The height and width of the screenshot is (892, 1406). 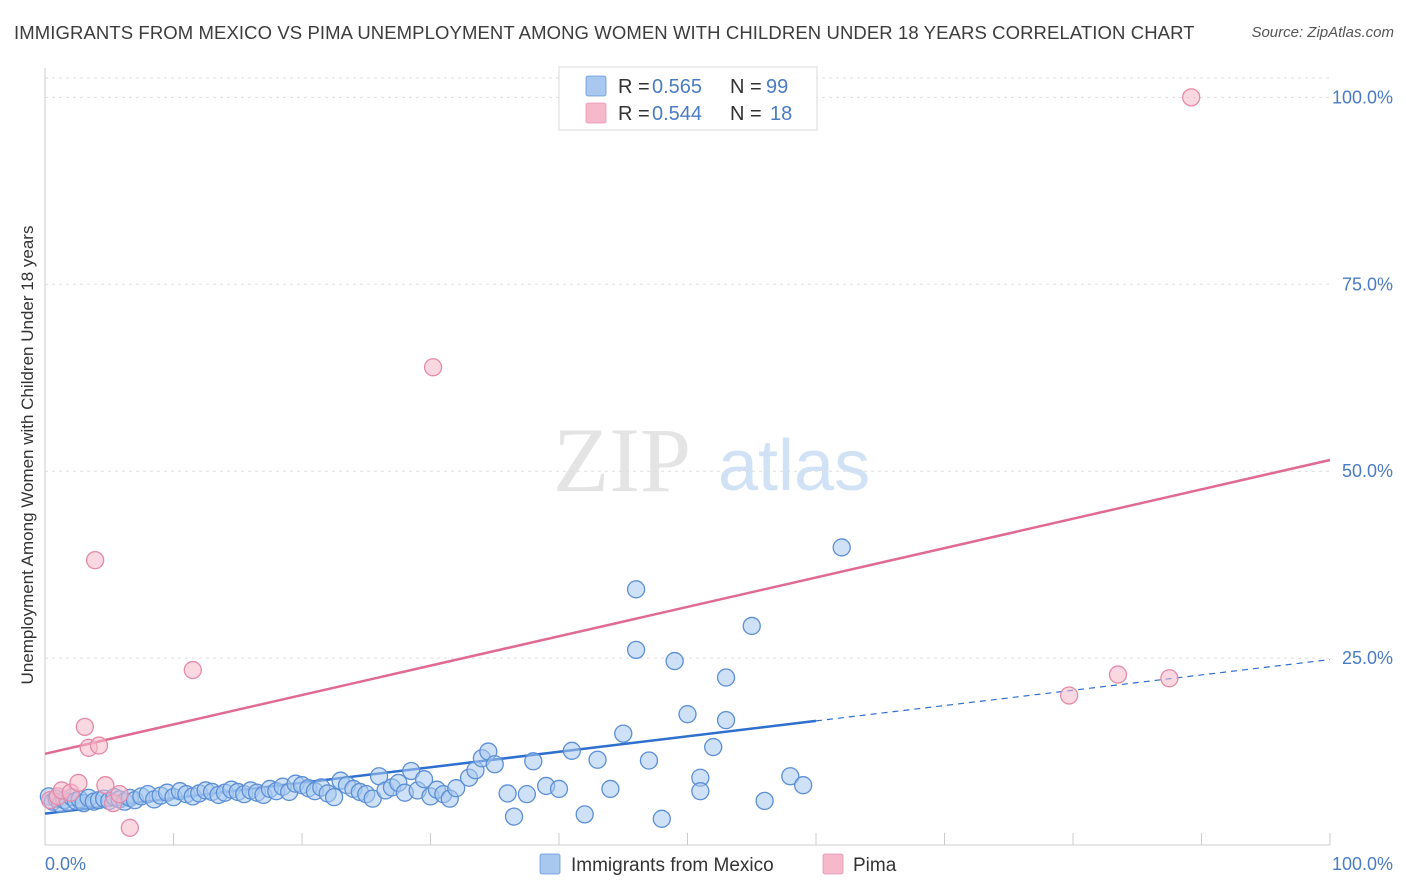 What do you see at coordinates (1367, 658) in the screenshot?
I see `y-tick-label-0: 25.0%` at bounding box center [1367, 658].